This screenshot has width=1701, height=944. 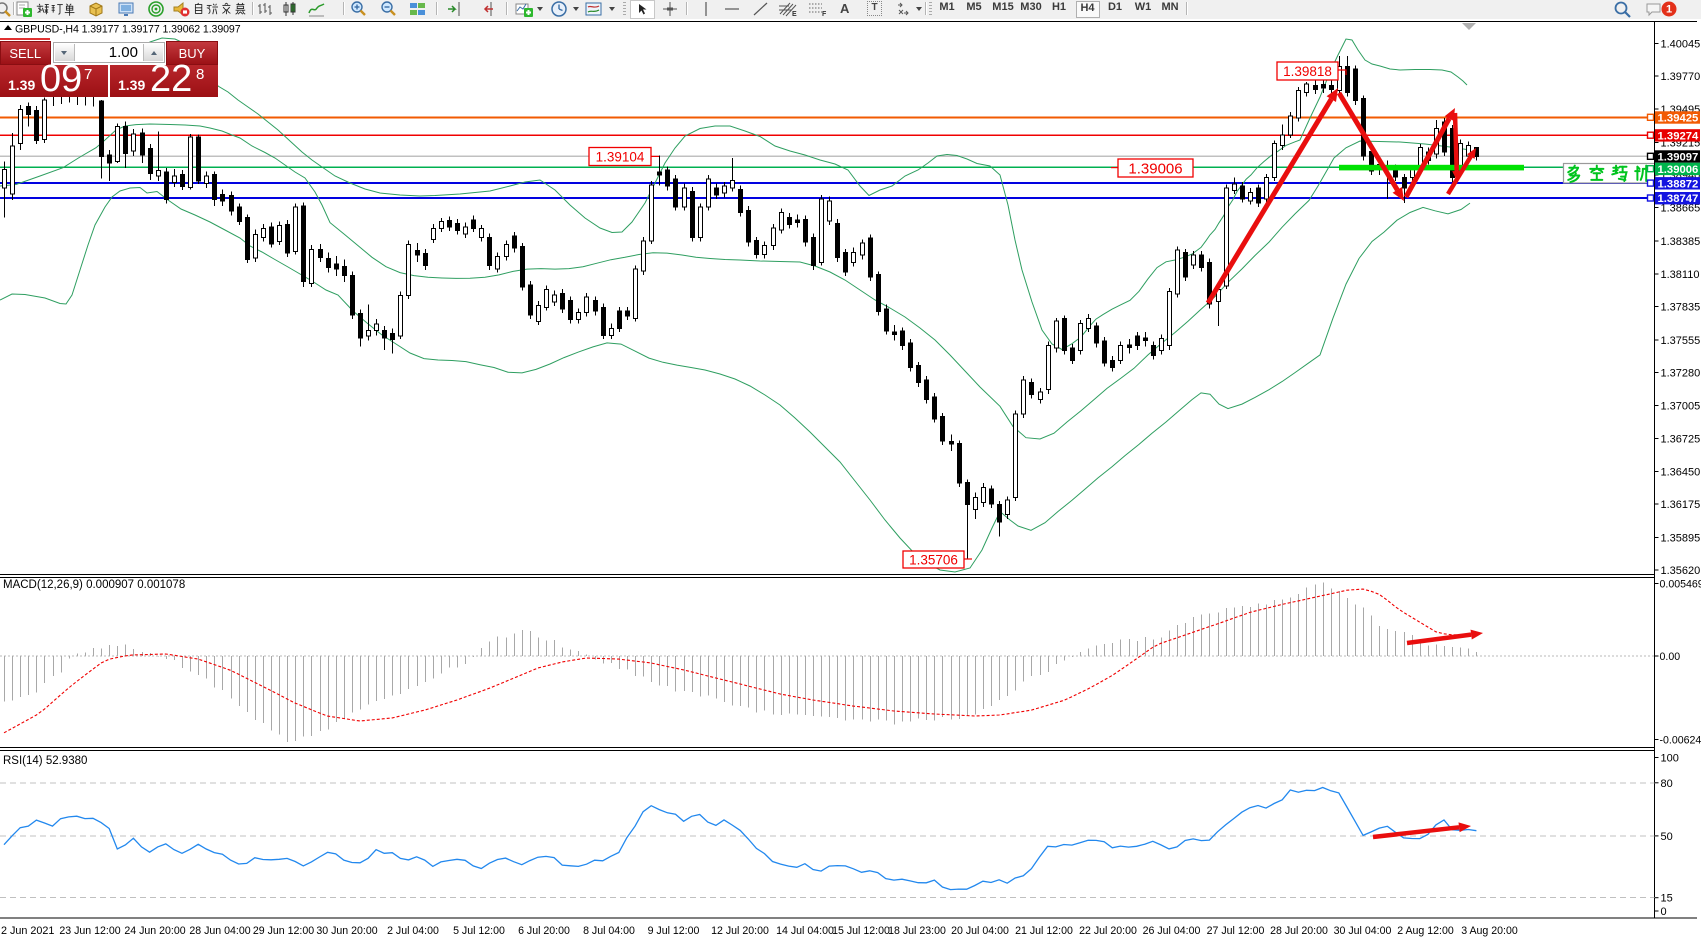 I want to click on svg-text: 20 Jul 04:00, so click(x=980, y=931).